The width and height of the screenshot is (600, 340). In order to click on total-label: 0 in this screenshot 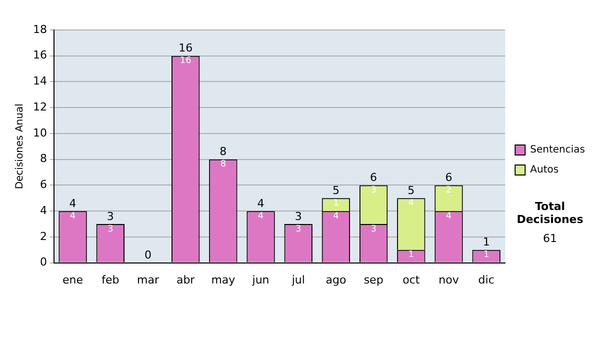, I will do `click(148, 255)`.